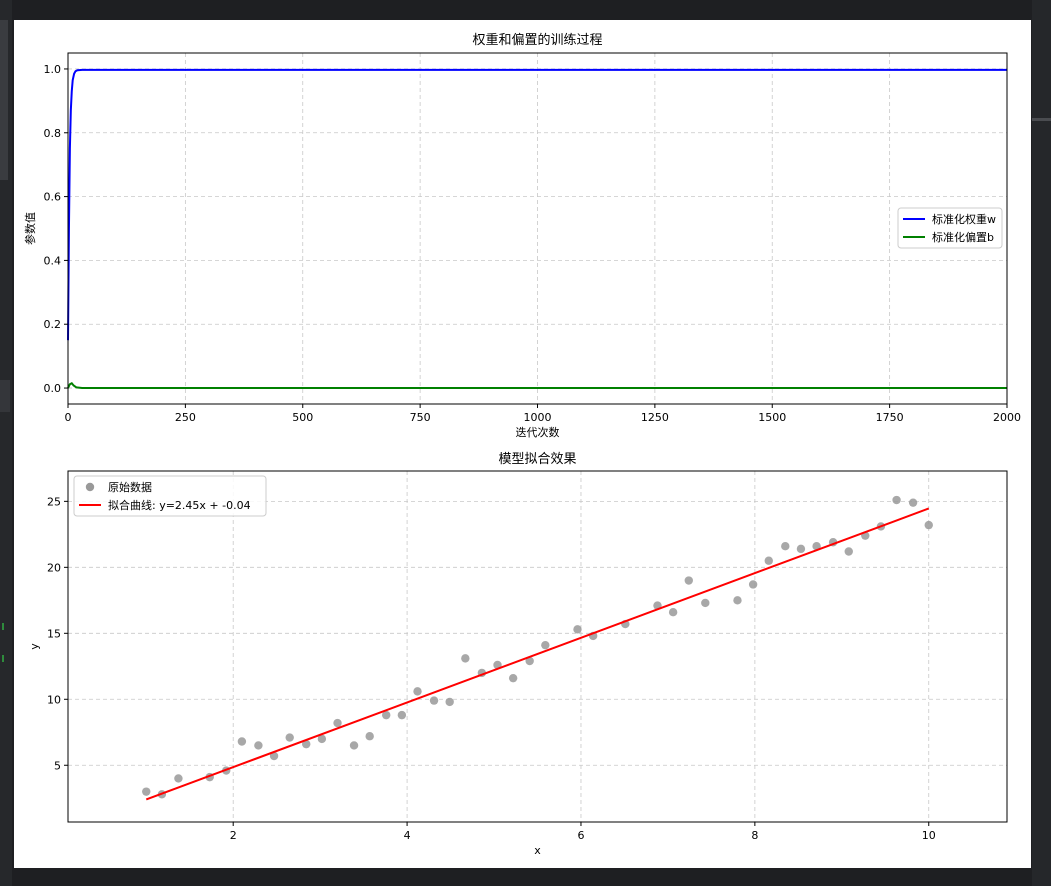  Describe the element at coordinates (53, 260) in the screenshot. I see `y-tick-label: 0.4` at that location.